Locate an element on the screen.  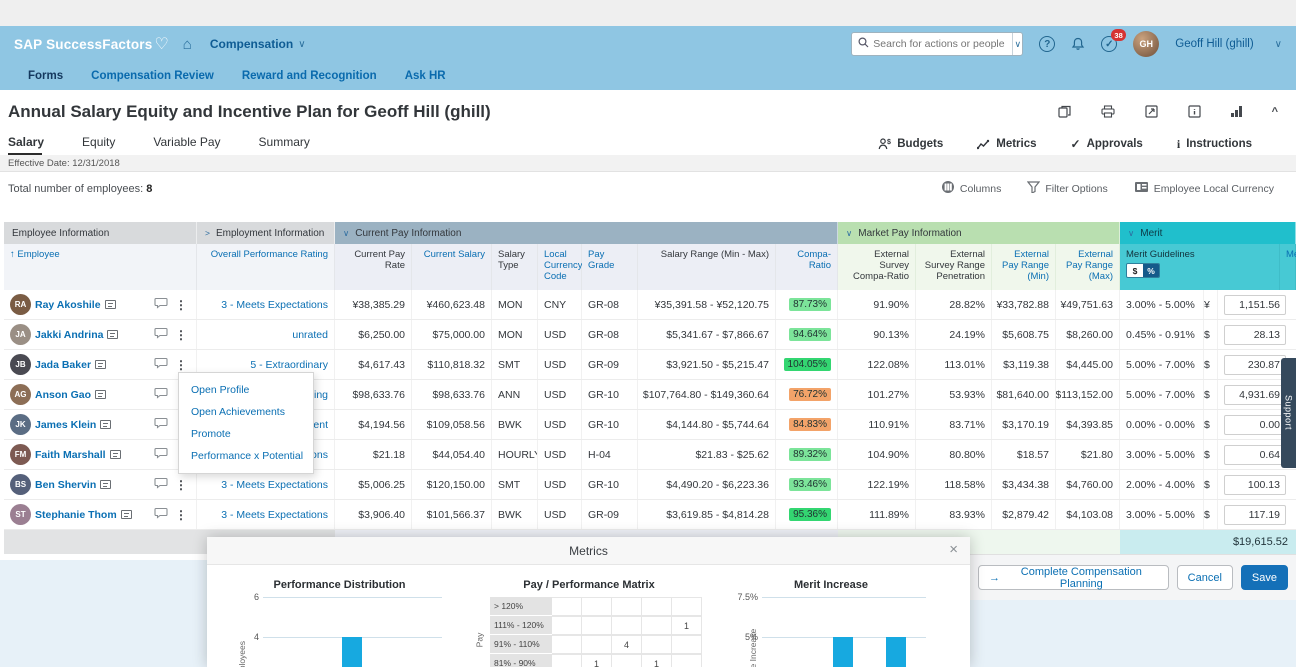
module-tab-compensation-review: Compensation Review is located at coordinates (152, 76).